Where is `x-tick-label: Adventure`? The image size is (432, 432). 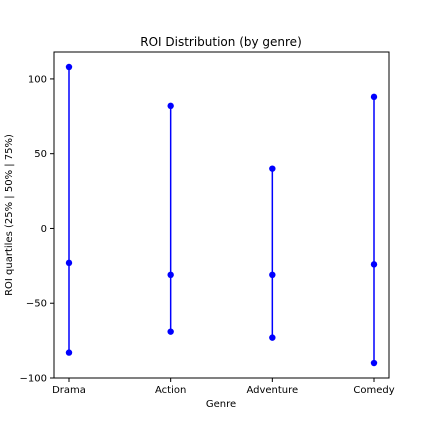 x-tick-label: Adventure is located at coordinates (272, 390).